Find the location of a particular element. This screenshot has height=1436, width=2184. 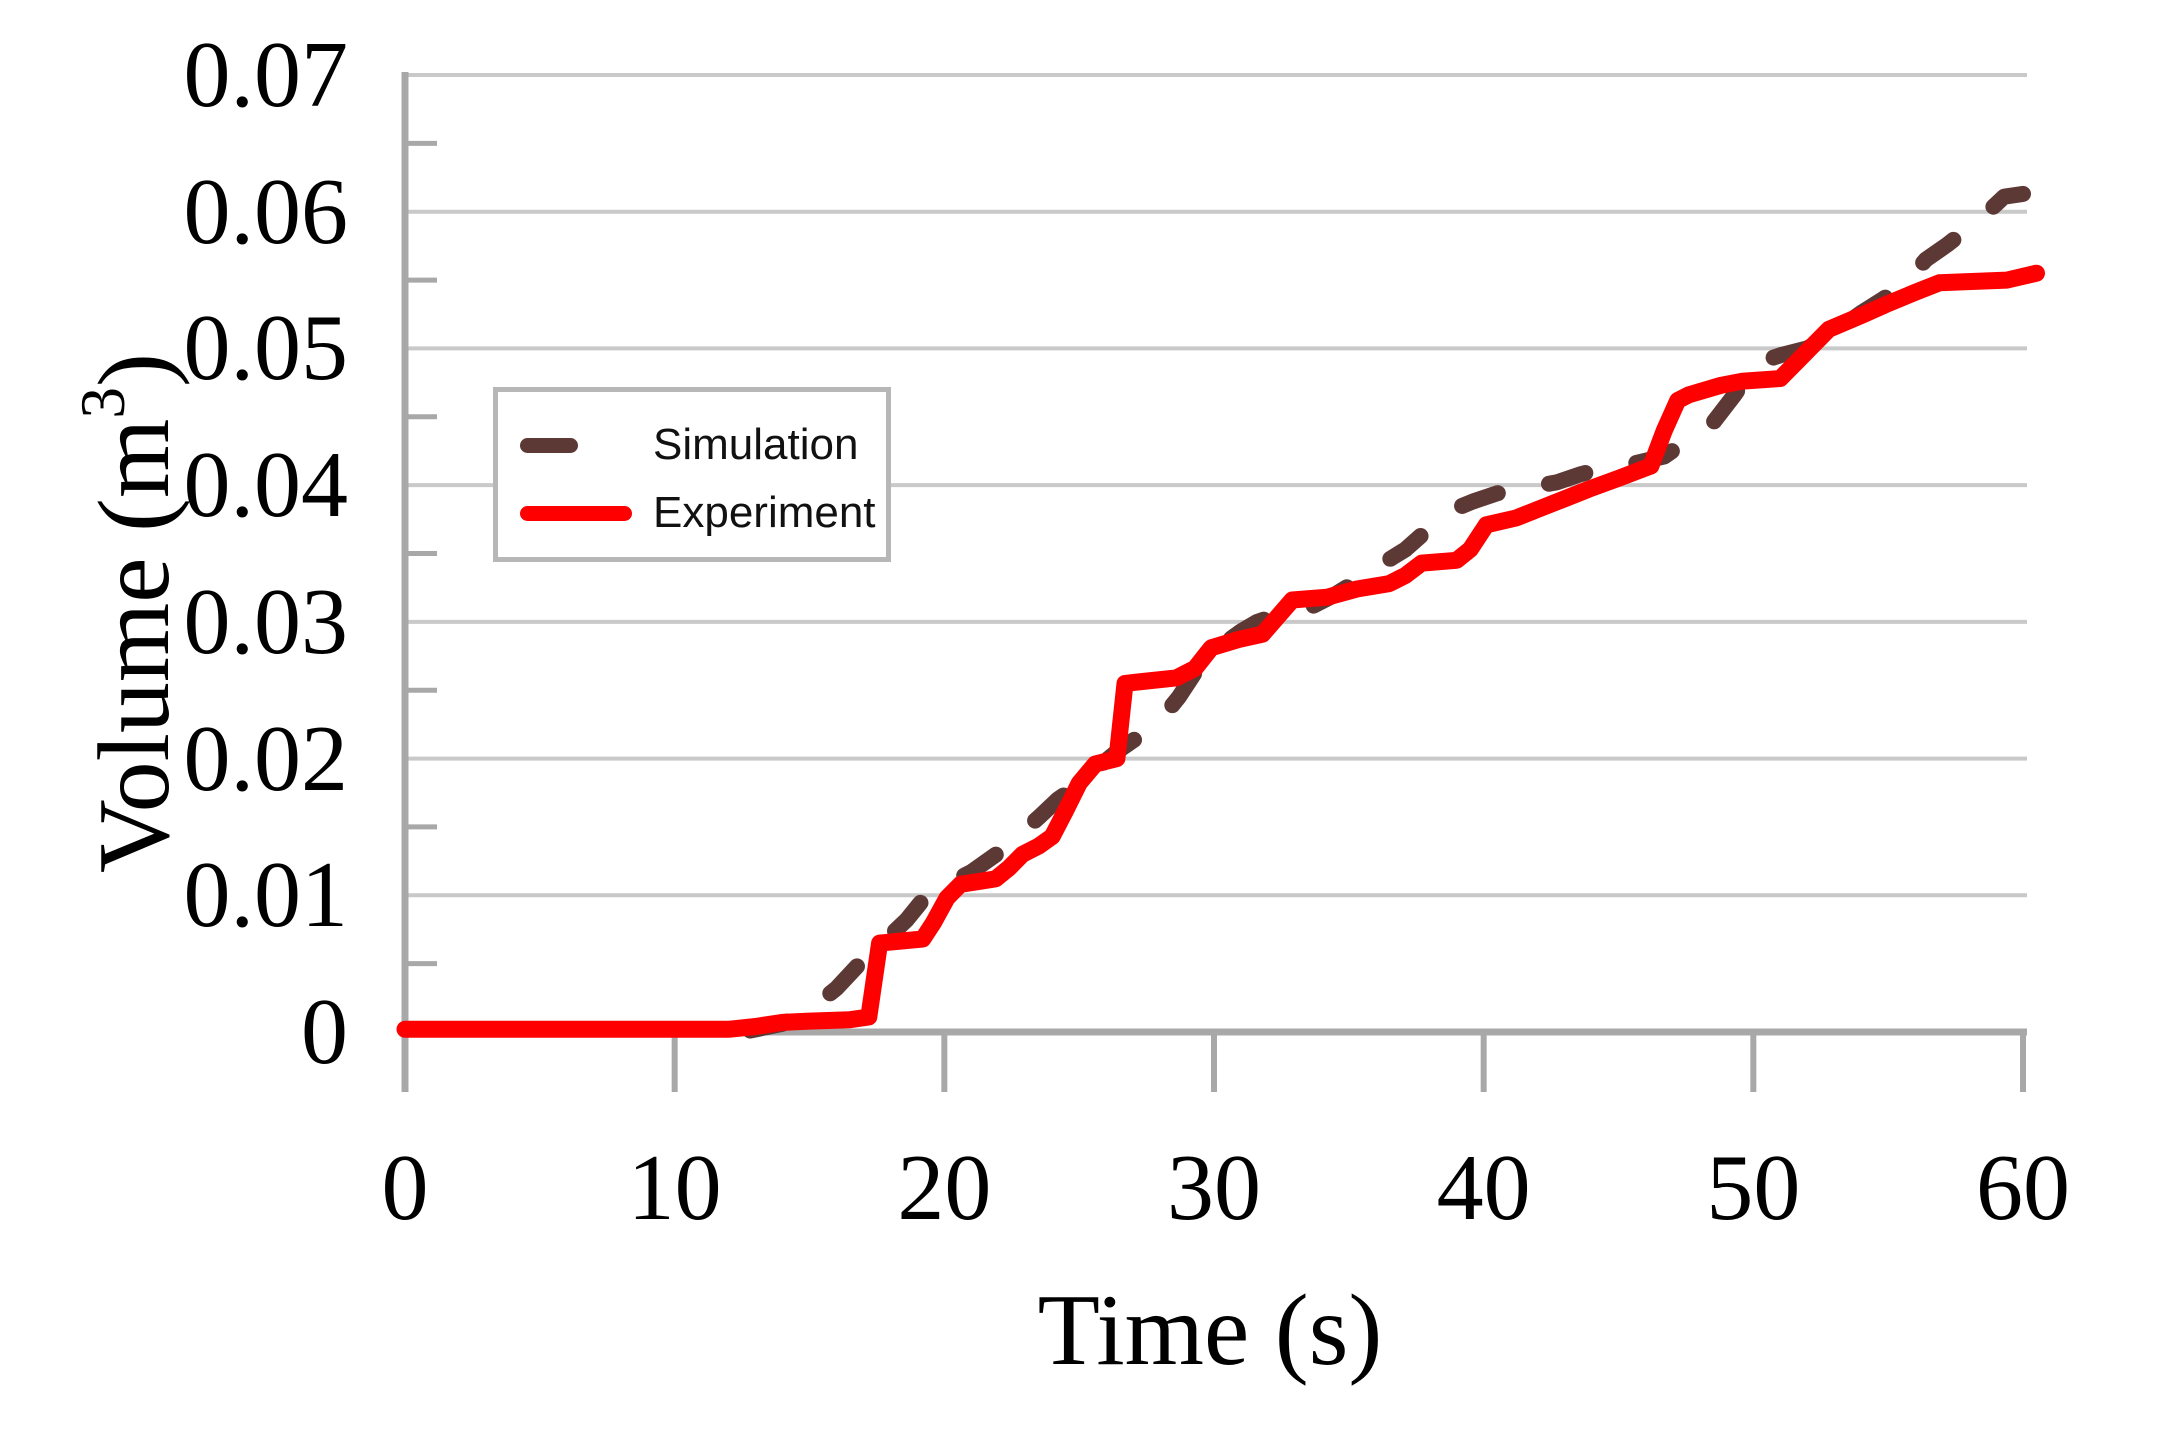

x-tick-label-30: 30 is located at coordinates (1214, 1188).